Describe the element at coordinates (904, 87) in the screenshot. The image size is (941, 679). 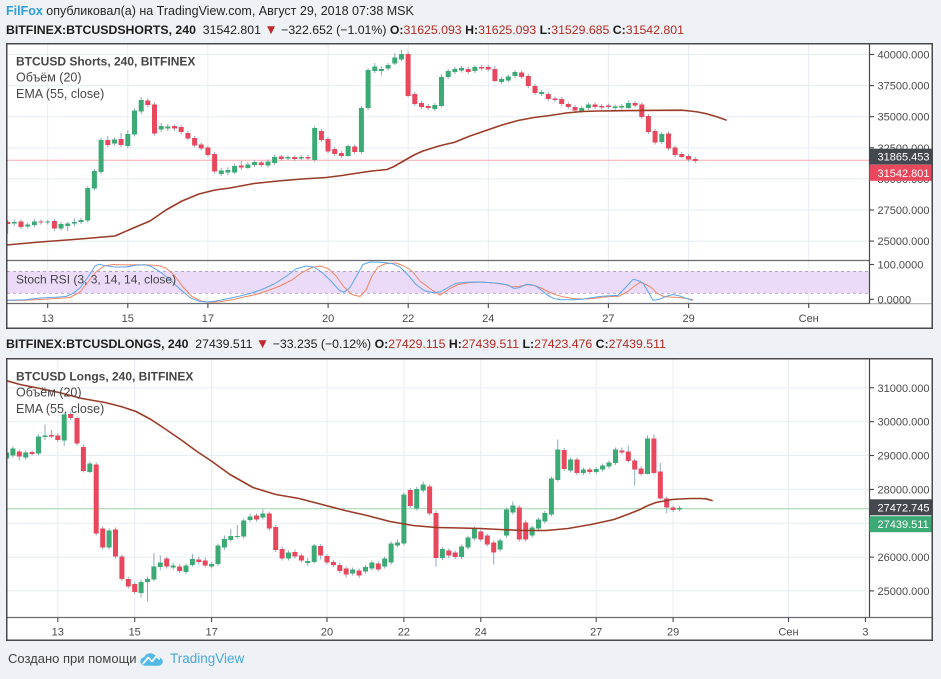
I see `svg-text: 37500.000` at that location.